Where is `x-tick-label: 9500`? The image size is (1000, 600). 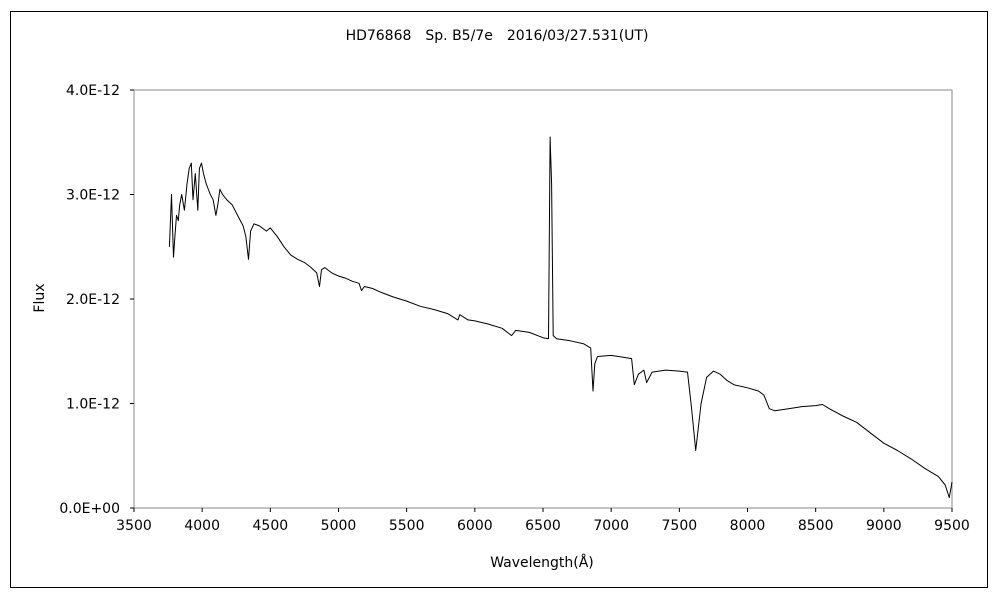
x-tick-label: 9500 is located at coordinates (952, 526).